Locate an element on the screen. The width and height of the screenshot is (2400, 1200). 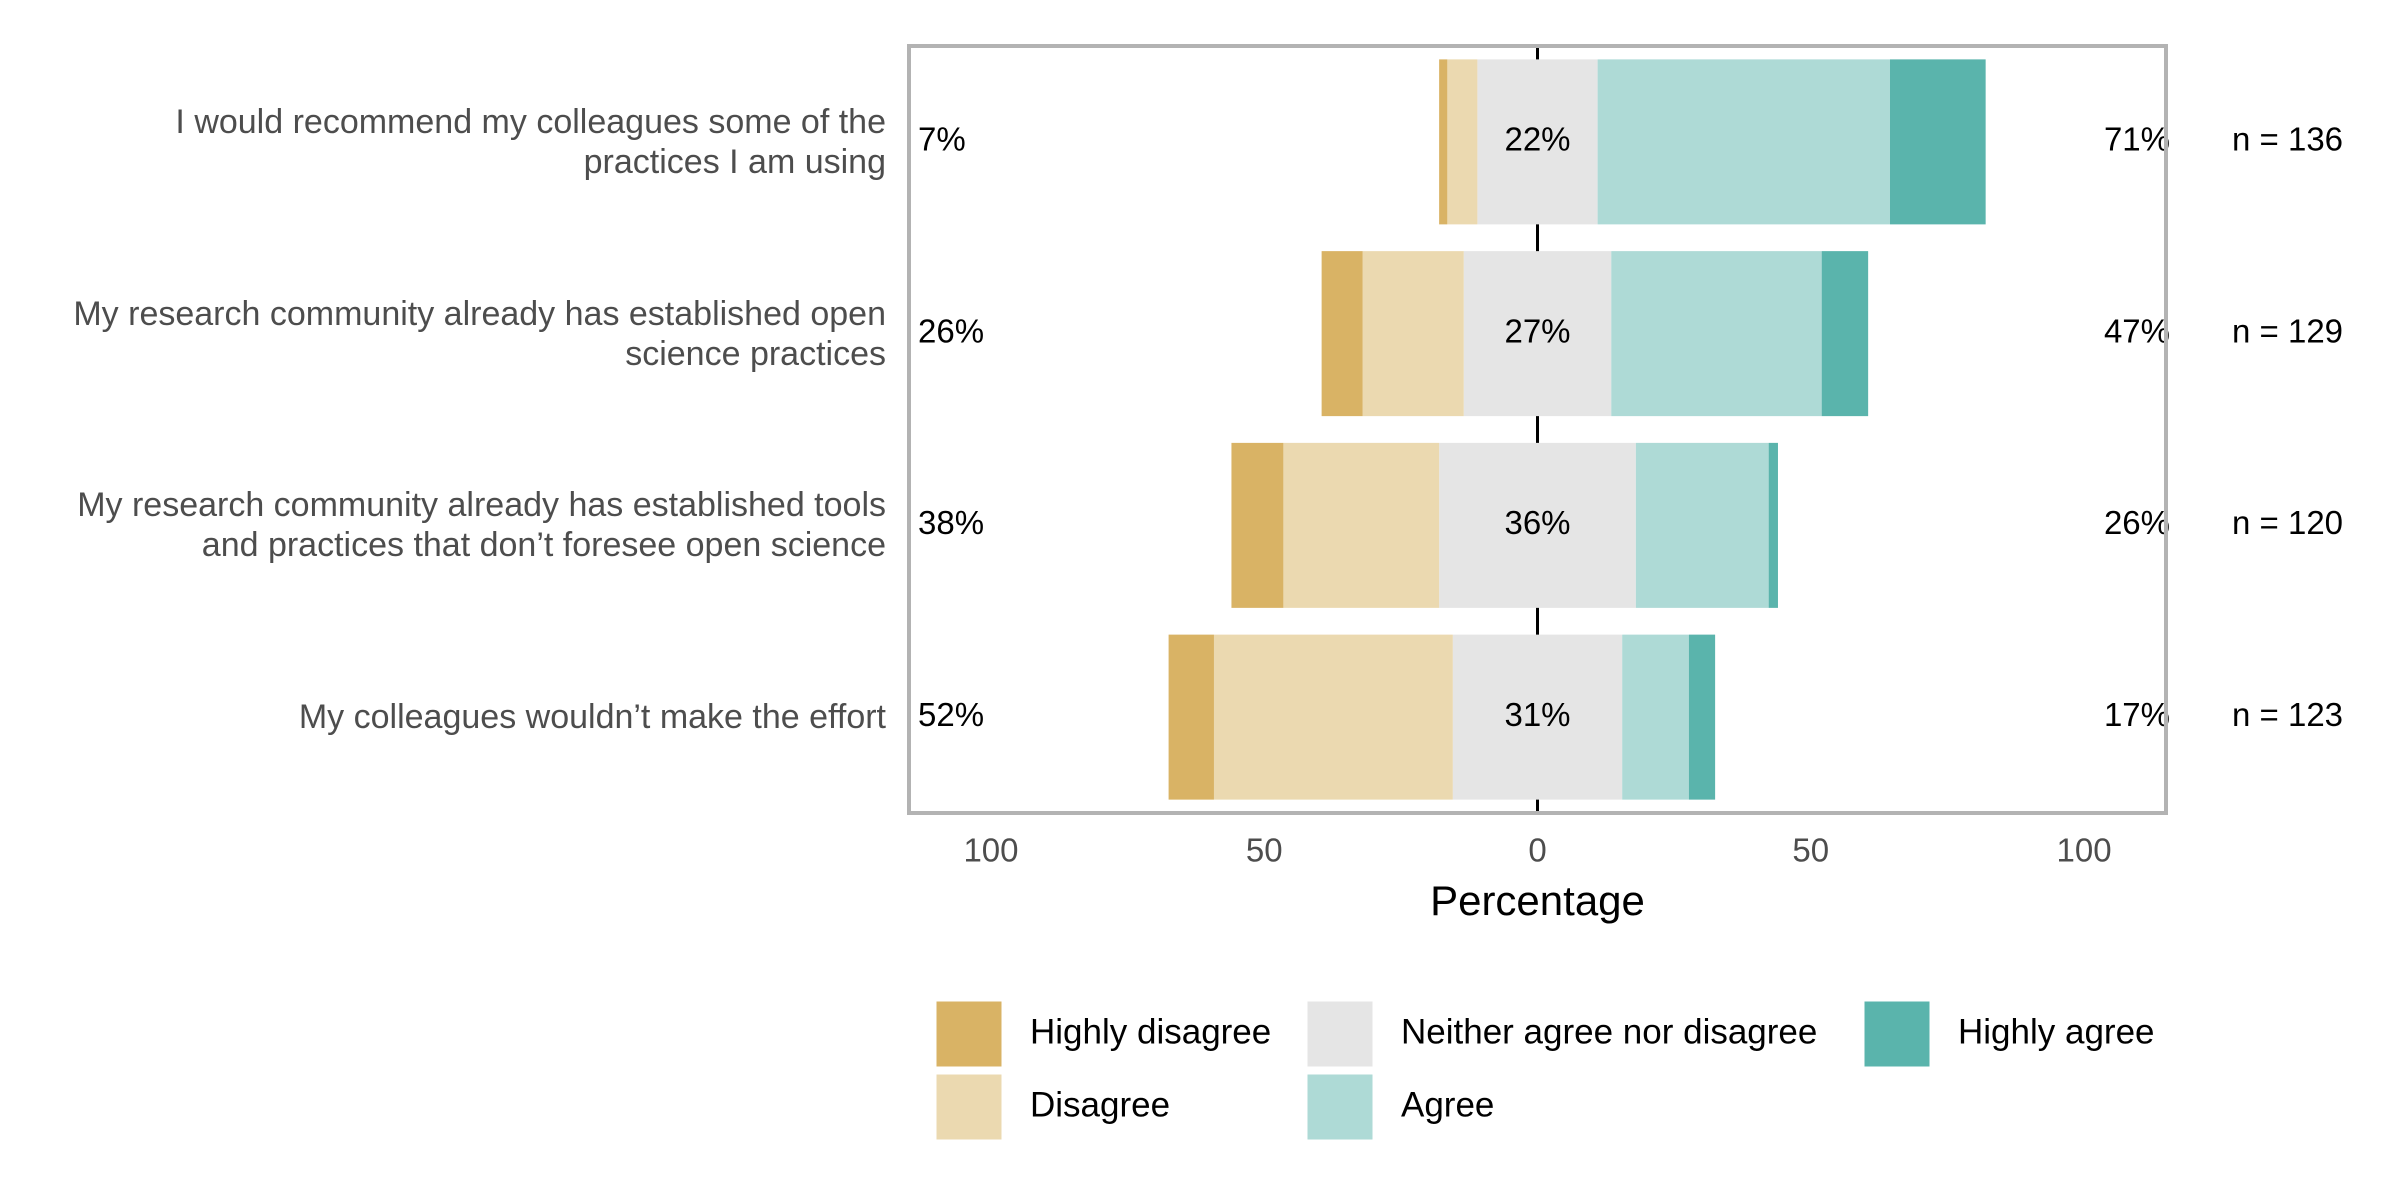
legend-label: Agree is located at coordinates (1447, 1104).